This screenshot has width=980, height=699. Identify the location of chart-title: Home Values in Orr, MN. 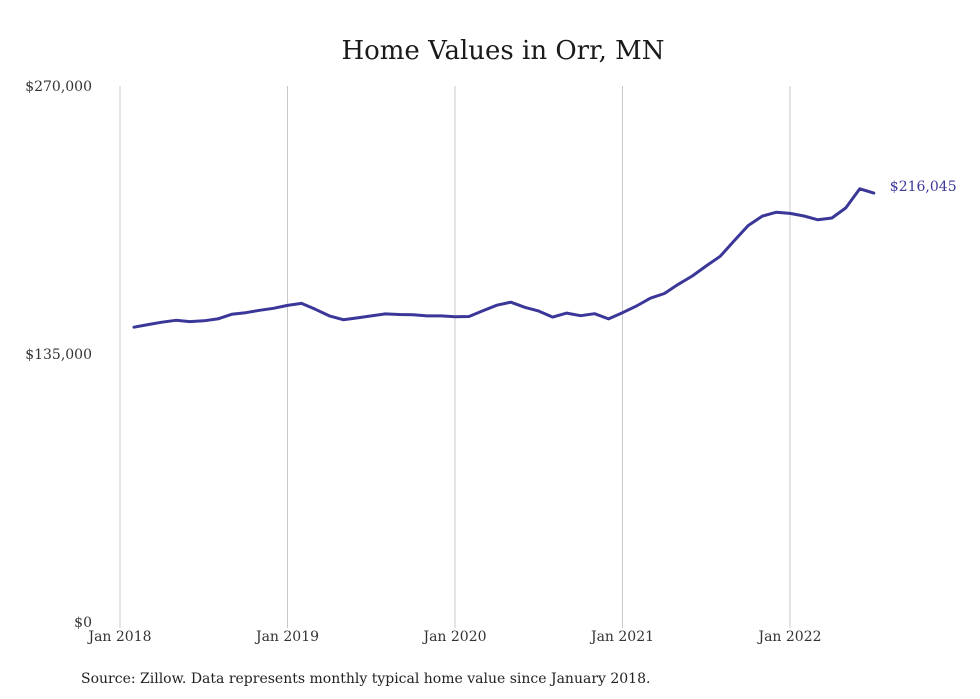
(502, 51).